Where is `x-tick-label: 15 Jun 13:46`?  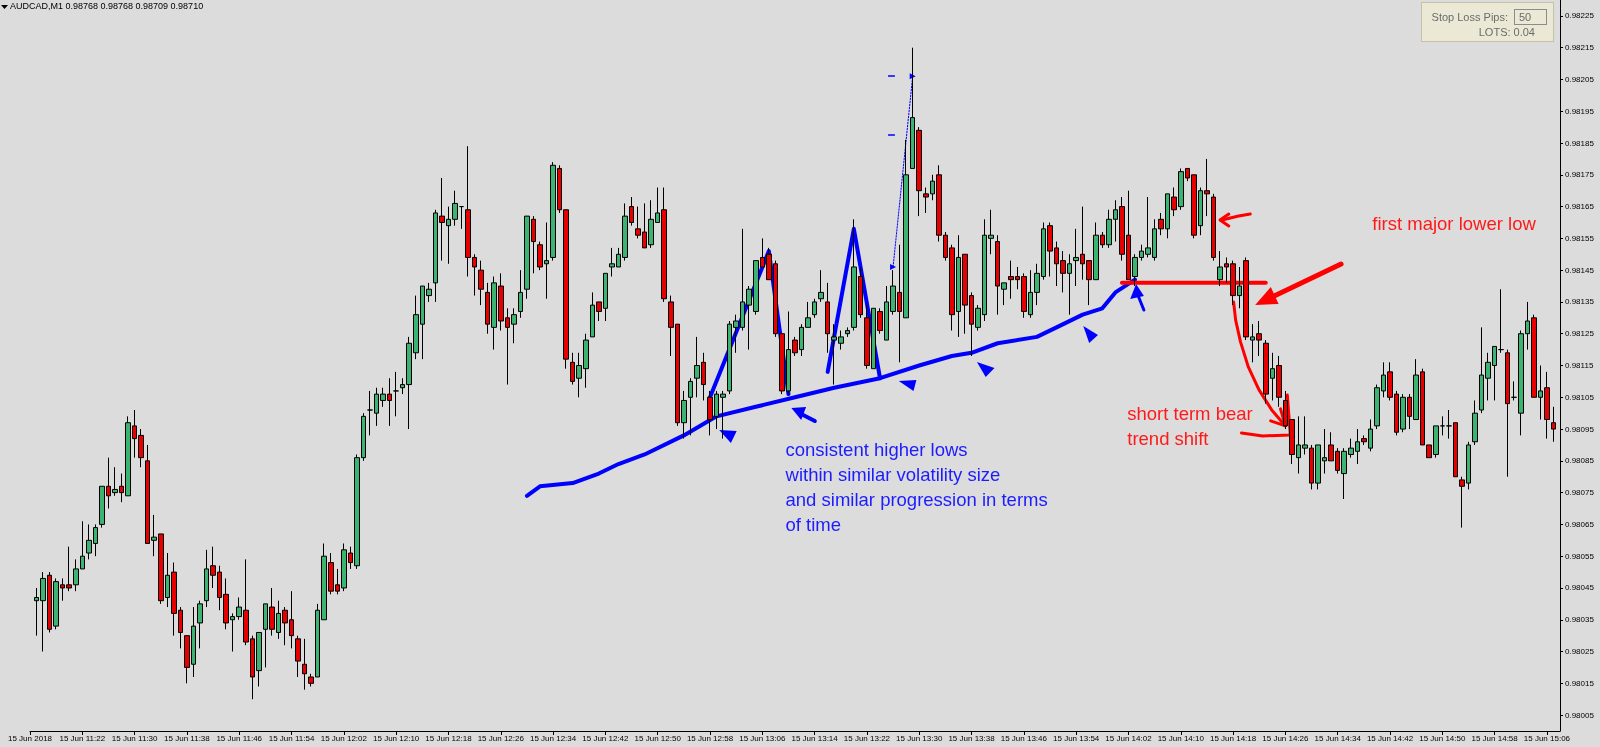 x-tick-label: 15 Jun 13:46 is located at coordinates (1024, 738).